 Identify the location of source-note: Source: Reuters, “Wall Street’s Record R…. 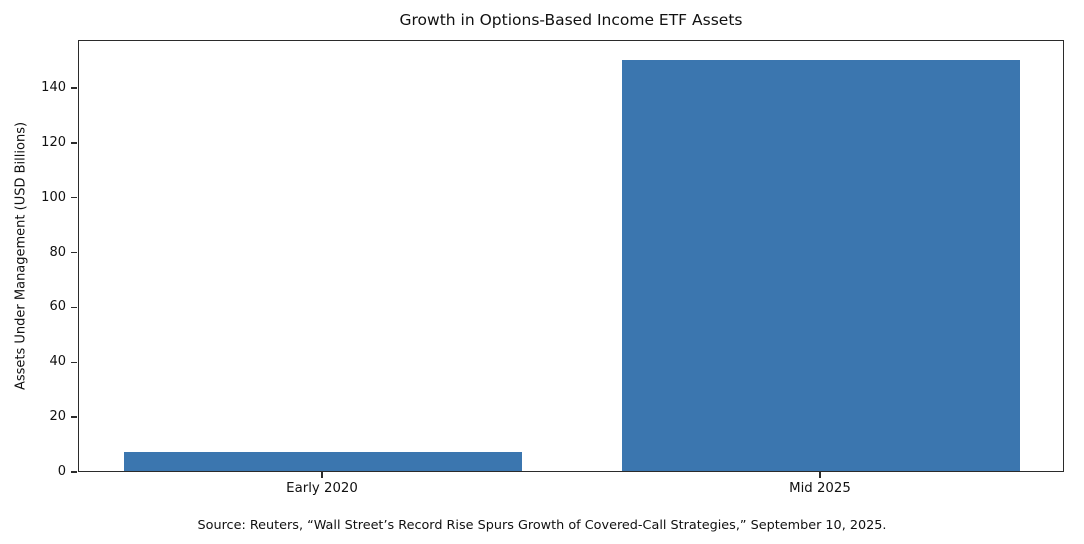
(542, 525).